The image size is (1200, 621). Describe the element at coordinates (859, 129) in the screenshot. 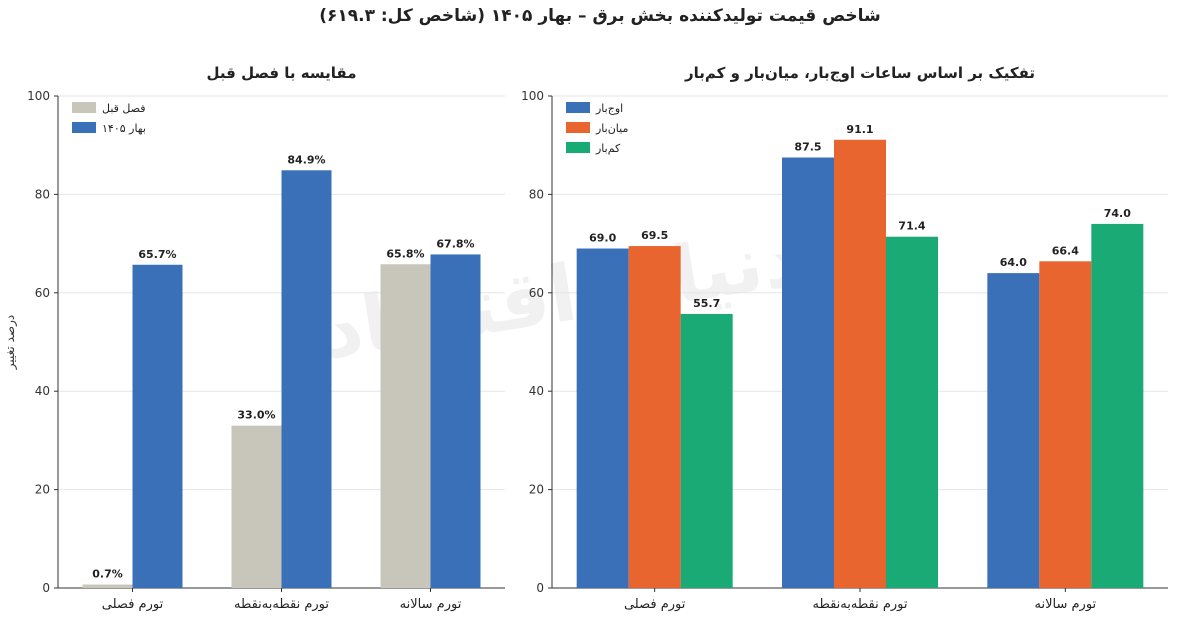

I see `data-label: 91.1` at that location.